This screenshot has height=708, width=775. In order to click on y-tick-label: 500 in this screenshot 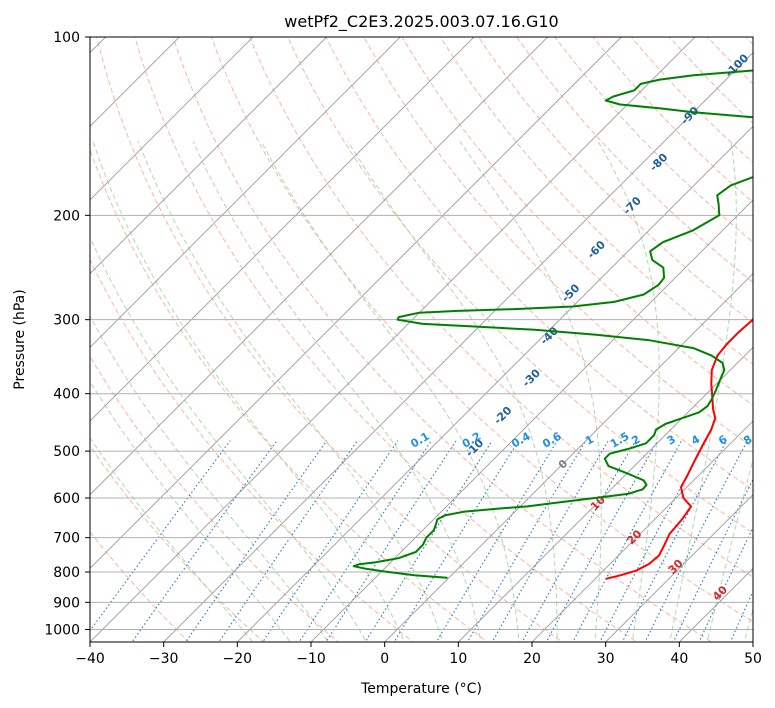, I will do `click(66, 452)`.